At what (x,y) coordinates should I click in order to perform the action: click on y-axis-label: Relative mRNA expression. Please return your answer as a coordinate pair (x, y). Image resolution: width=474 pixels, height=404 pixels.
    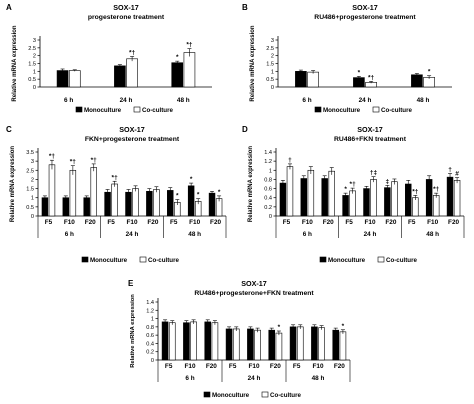
    Looking at the image, I should click on (133, 331).